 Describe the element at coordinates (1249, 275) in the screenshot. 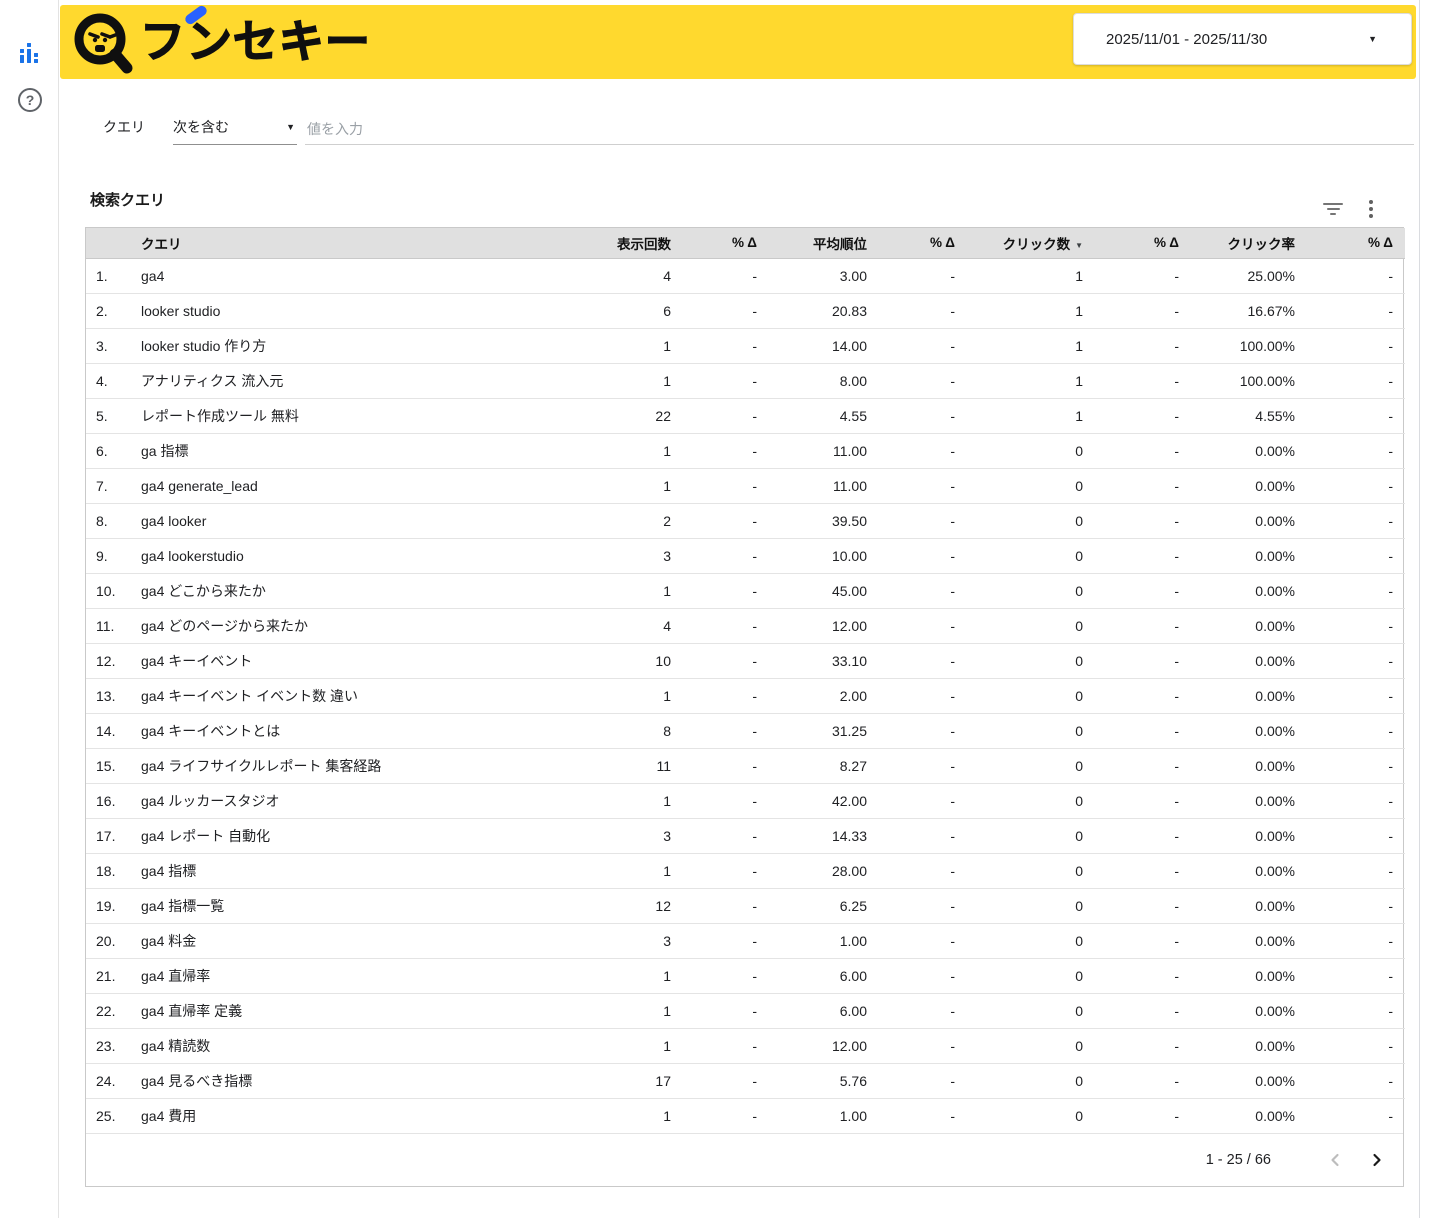

I see `cell-ctr: 25.00%` at that location.